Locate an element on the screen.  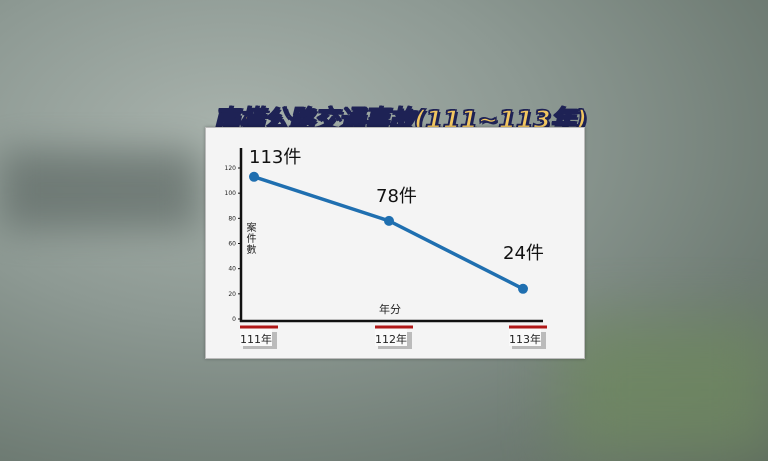
y-tick-label: 80 is located at coordinates (232, 218).